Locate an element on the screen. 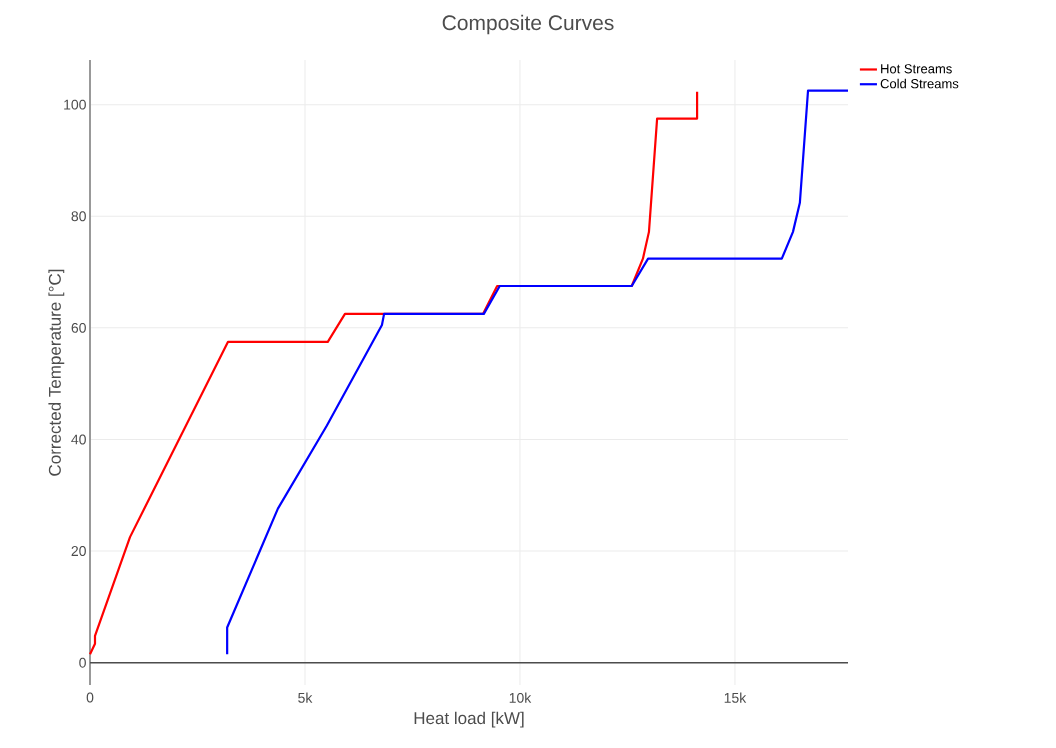 Image resolution: width=1056 pixels, height=748 pixels. x-tick-label: 10k is located at coordinates (520, 697).